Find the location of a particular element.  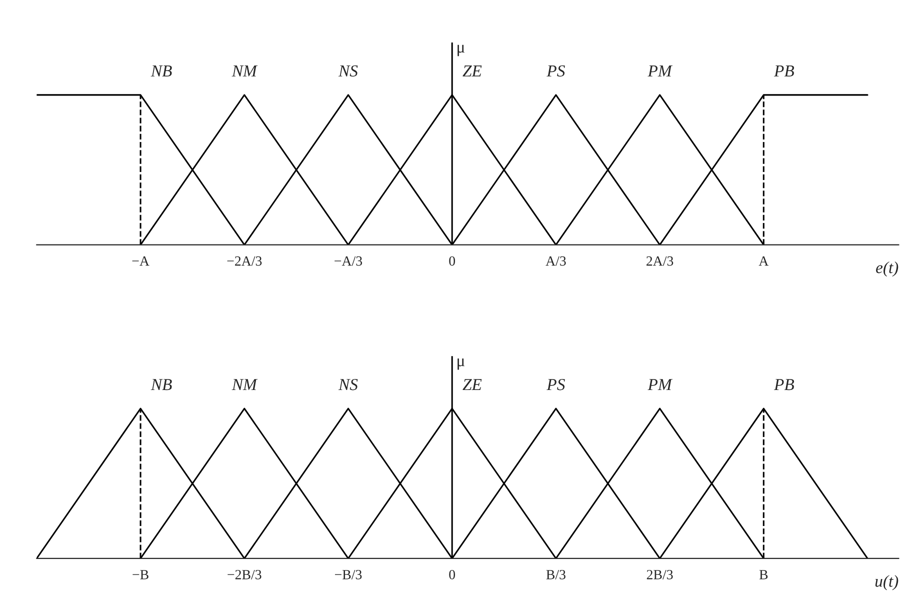

x-tick-label: 2A/3 is located at coordinates (660, 261).